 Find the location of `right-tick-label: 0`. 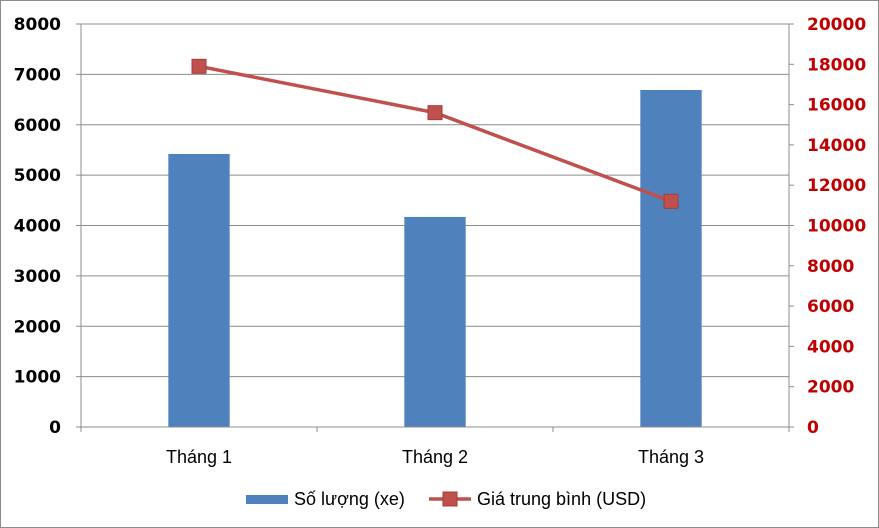

right-tick-label: 0 is located at coordinates (813, 428).